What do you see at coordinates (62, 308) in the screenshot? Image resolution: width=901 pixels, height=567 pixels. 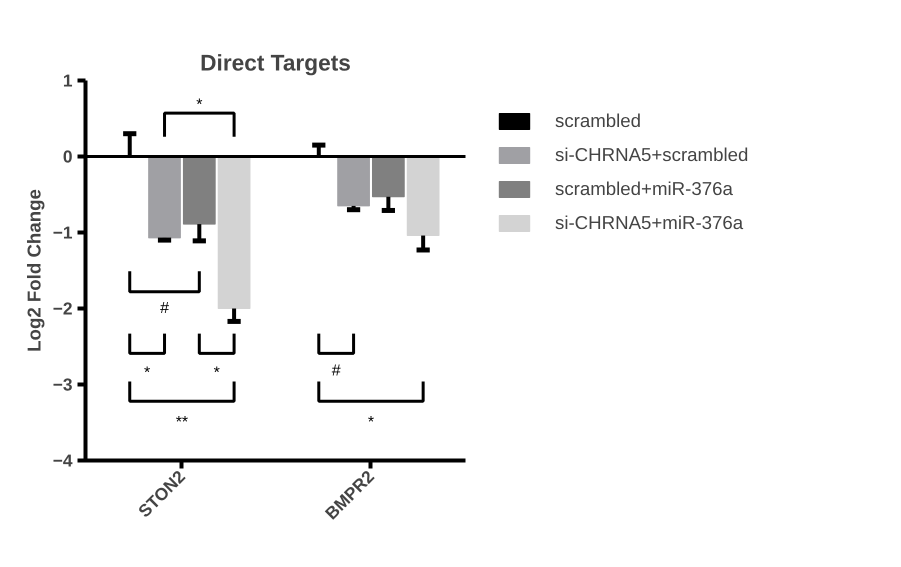 I see `y-tick-label: −2` at bounding box center [62, 308].